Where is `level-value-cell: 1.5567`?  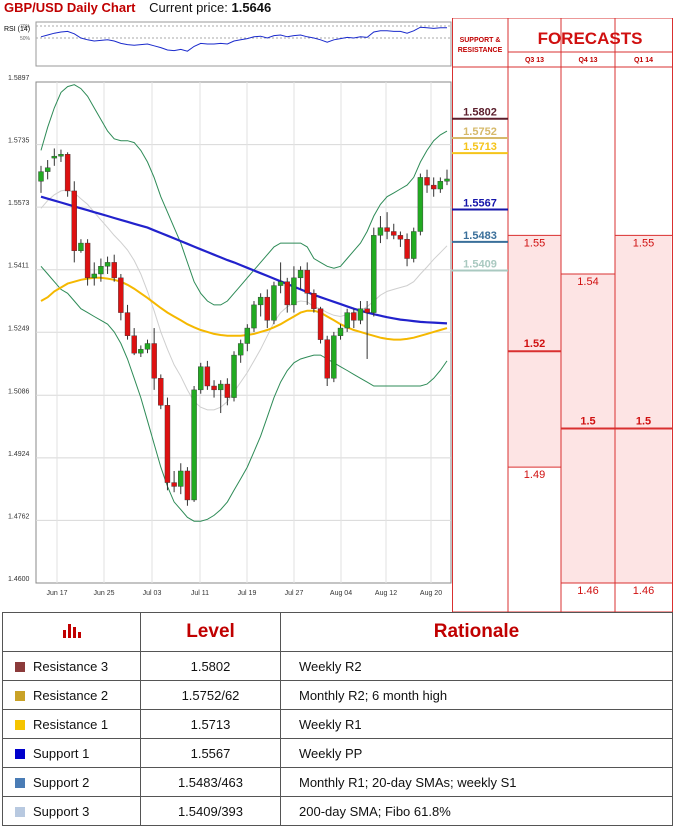
level-value-cell: 1.5567 is located at coordinates (210, 753).